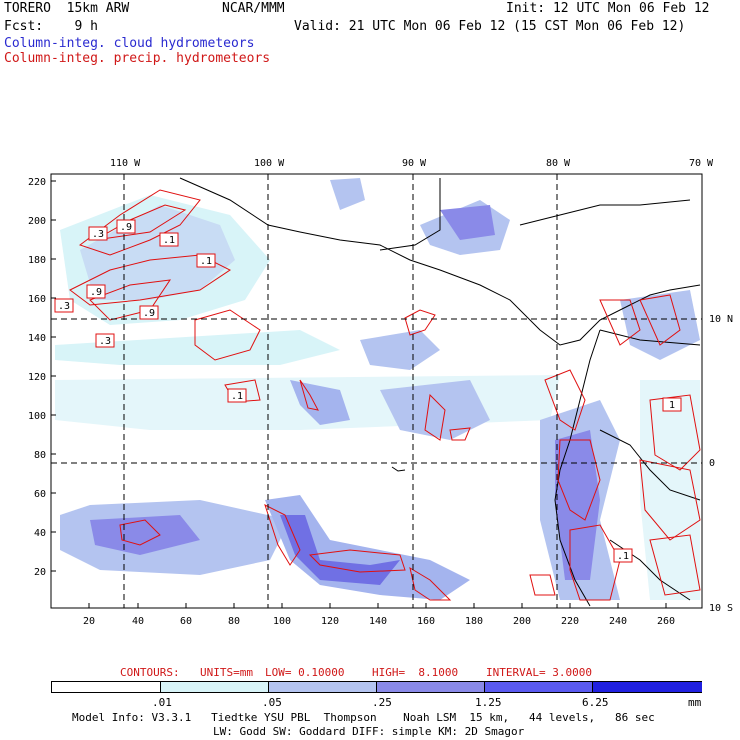 Image resolution: width=740 pixels, height=740 pixels. I want to click on colorbar-label: .05, so click(272, 702).